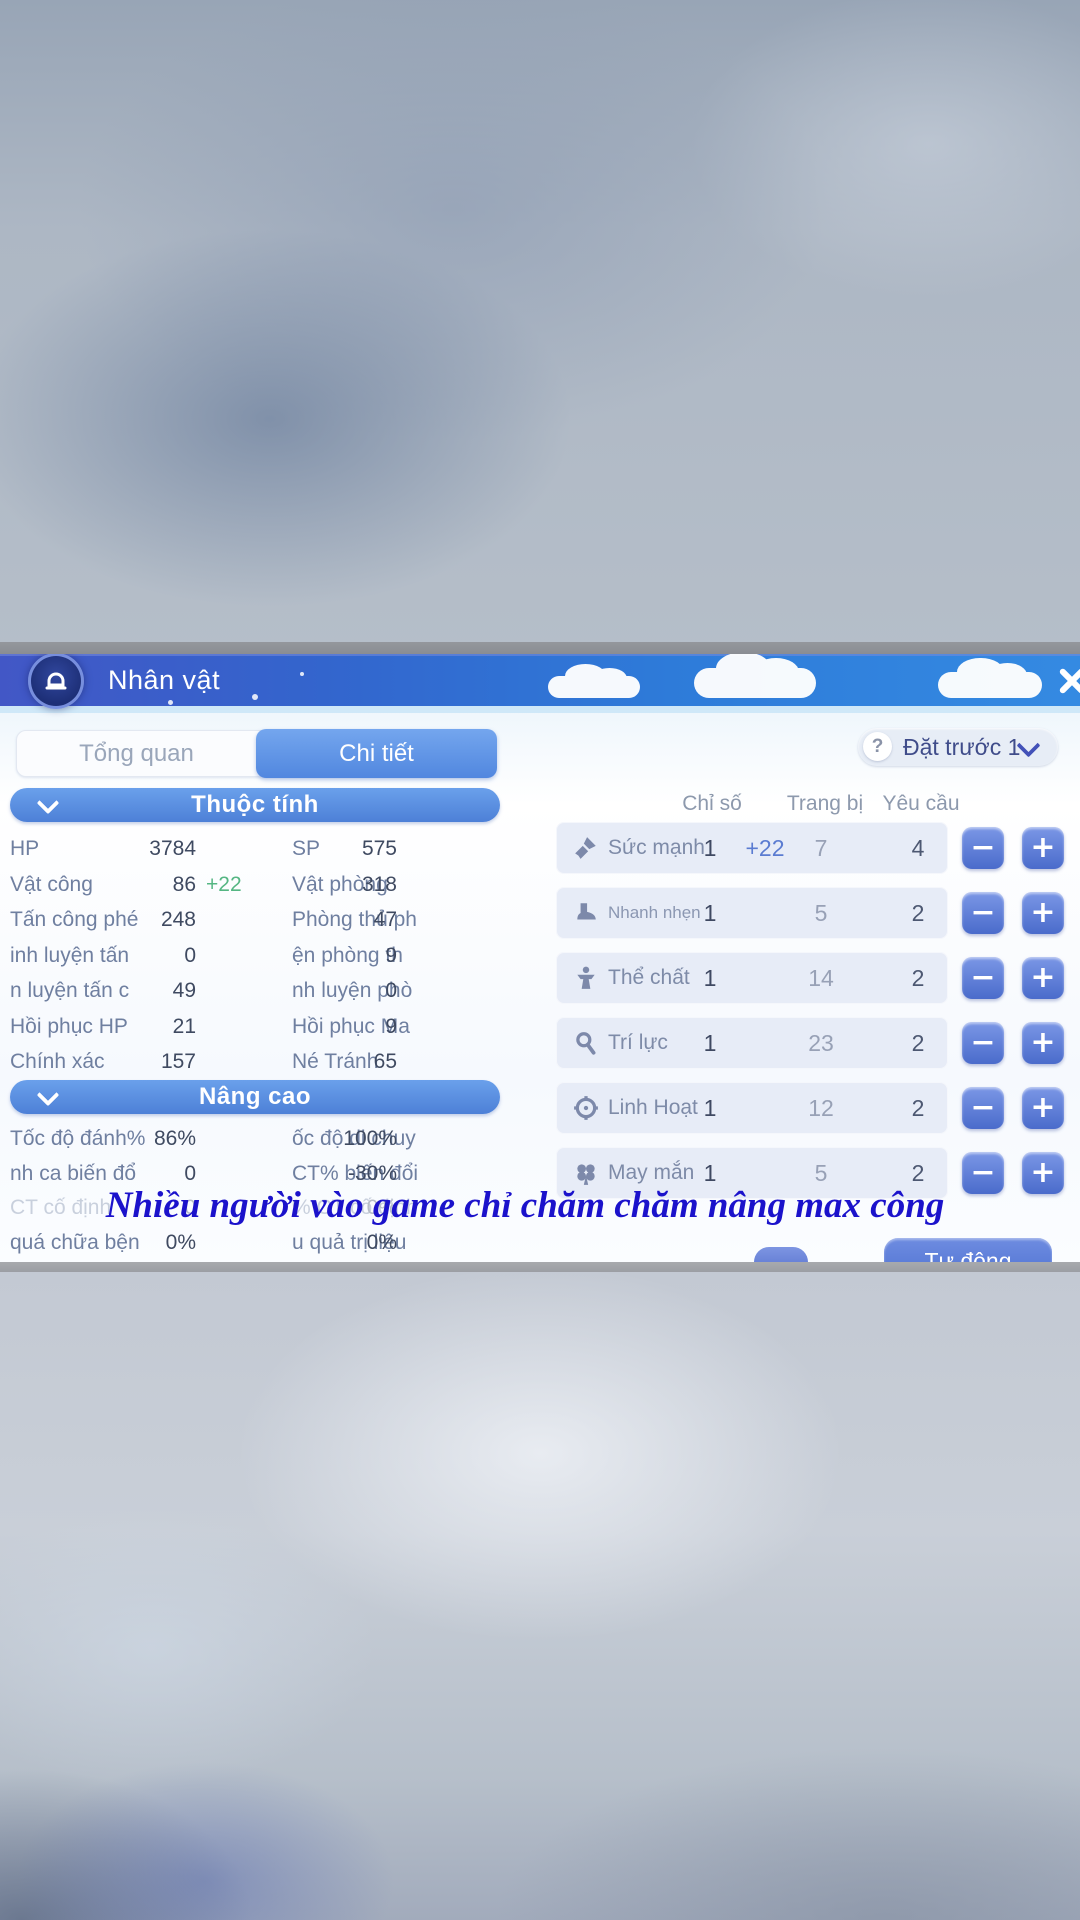 Image resolution: width=1080 pixels, height=1920 pixels. Describe the element at coordinates (178, 1061) in the screenshot. I see `stat-value: 157` at that location.